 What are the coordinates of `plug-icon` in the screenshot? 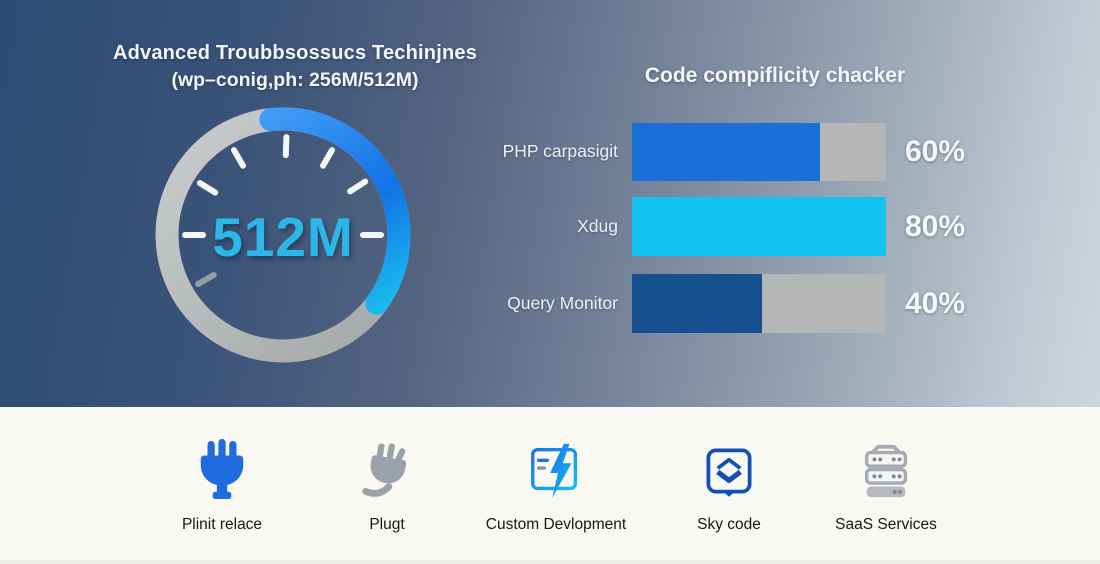 It's located at (222, 471).